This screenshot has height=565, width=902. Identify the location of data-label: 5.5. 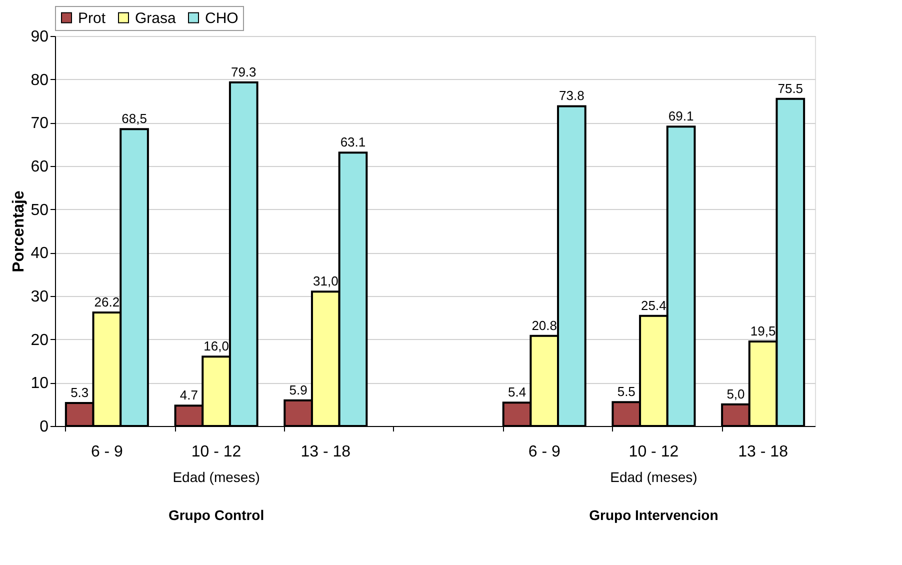
(626, 392).